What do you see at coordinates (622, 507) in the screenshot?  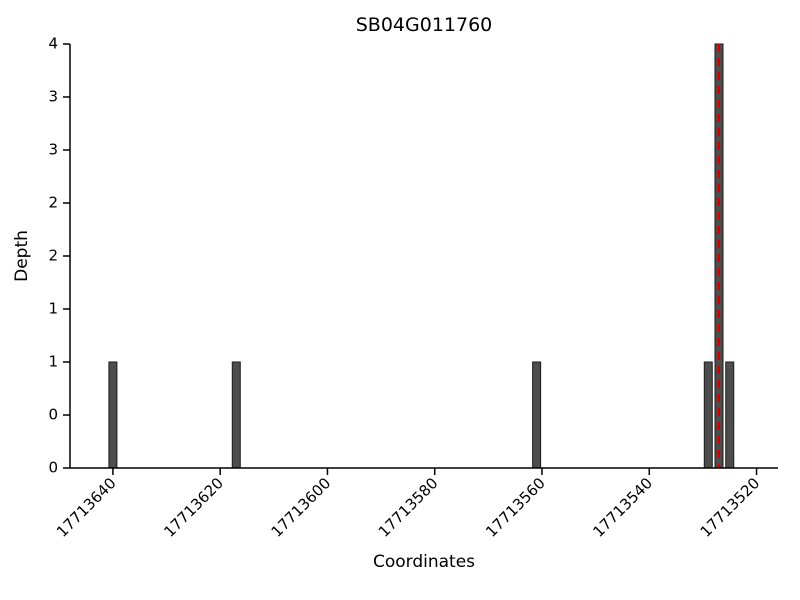 I see `x-tick-label: 17713540` at bounding box center [622, 507].